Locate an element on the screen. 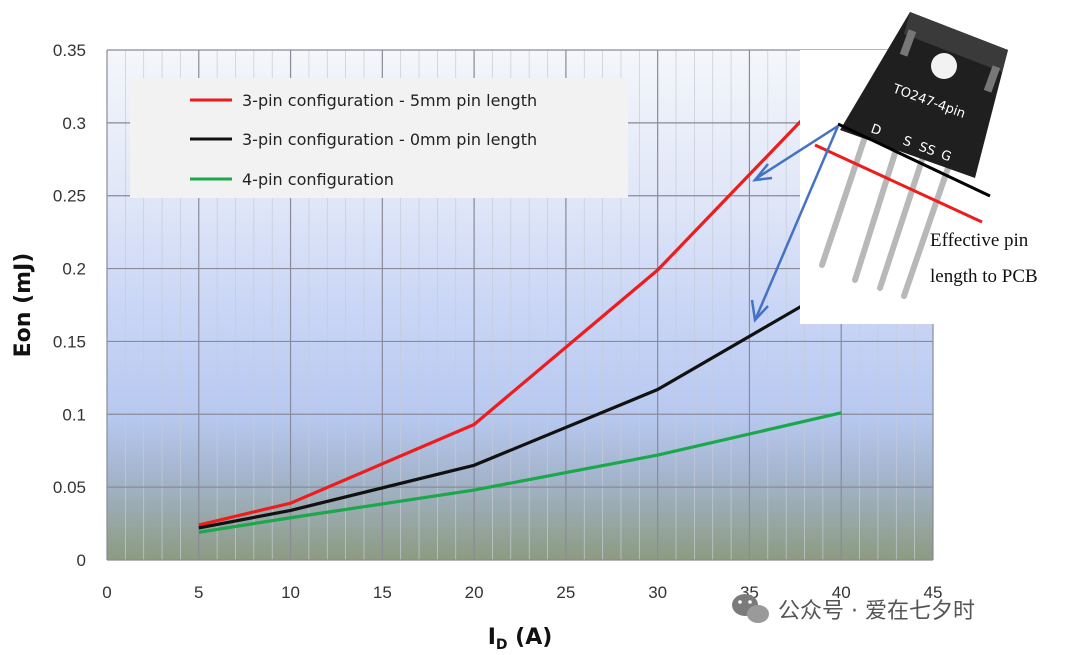 The image size is (1080, 655). wechat-icon is located at coordinates (750, 608).